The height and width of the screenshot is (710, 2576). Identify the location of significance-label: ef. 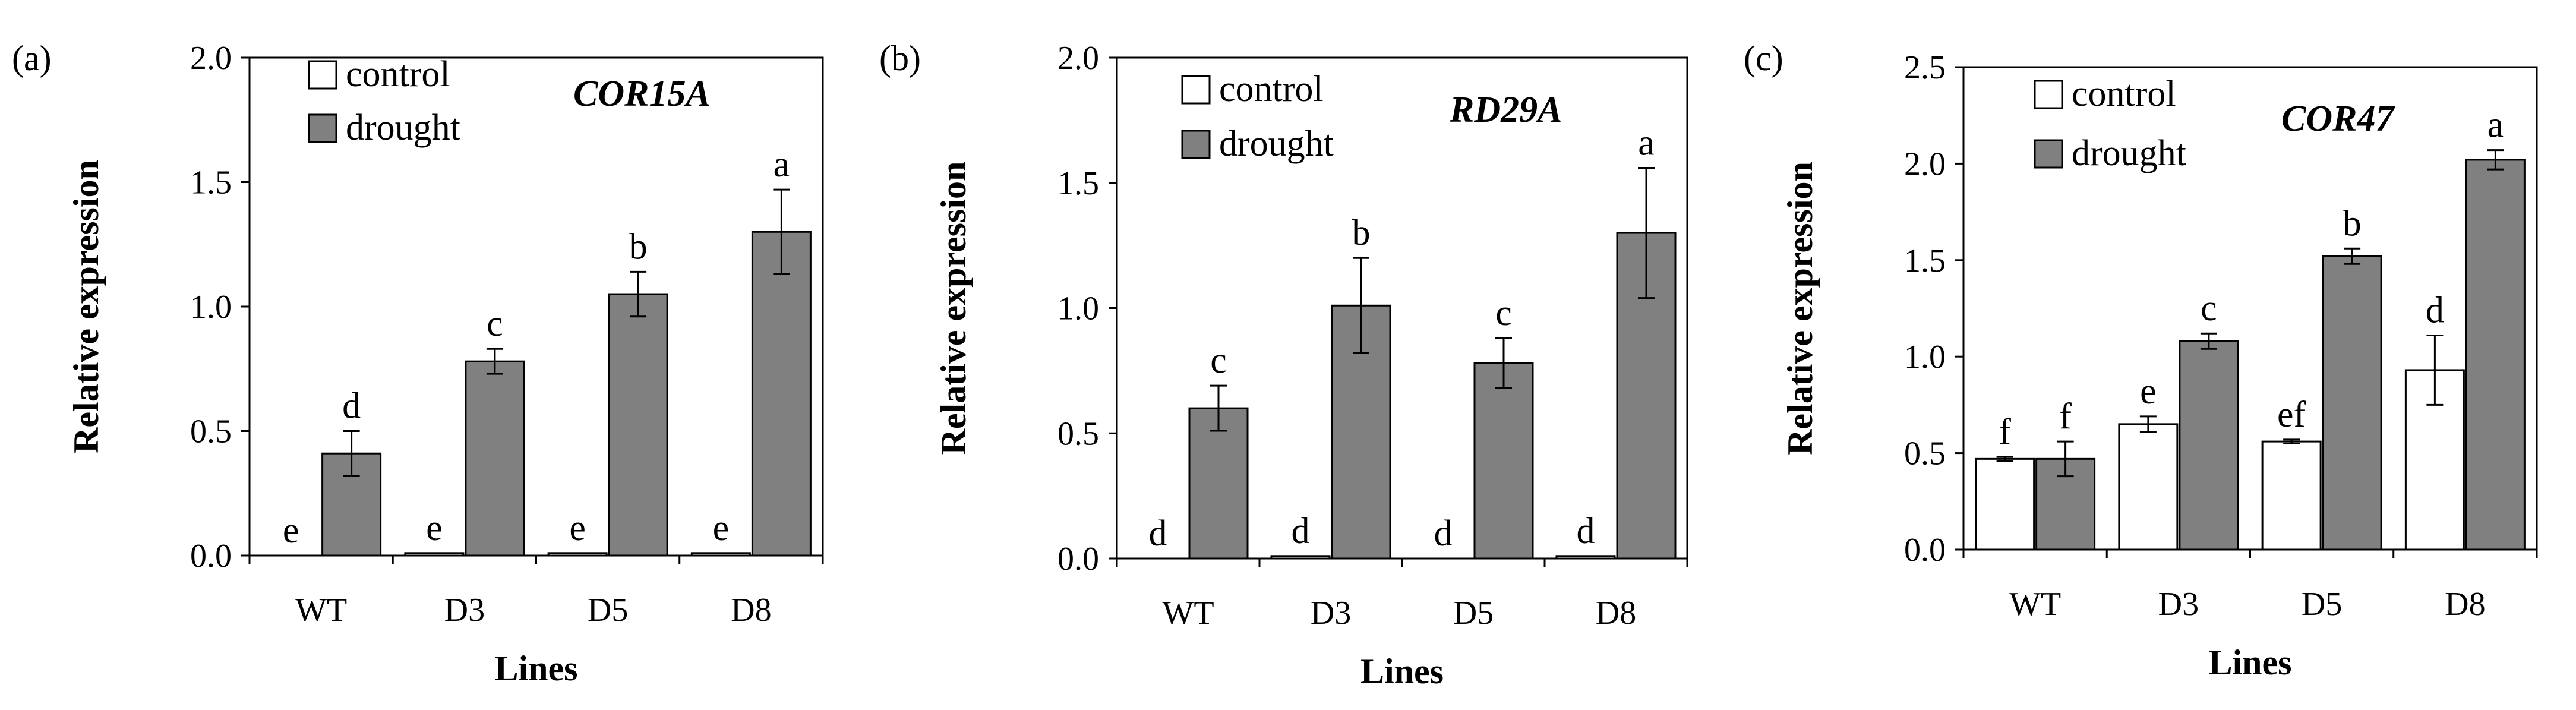
(2291, 415).